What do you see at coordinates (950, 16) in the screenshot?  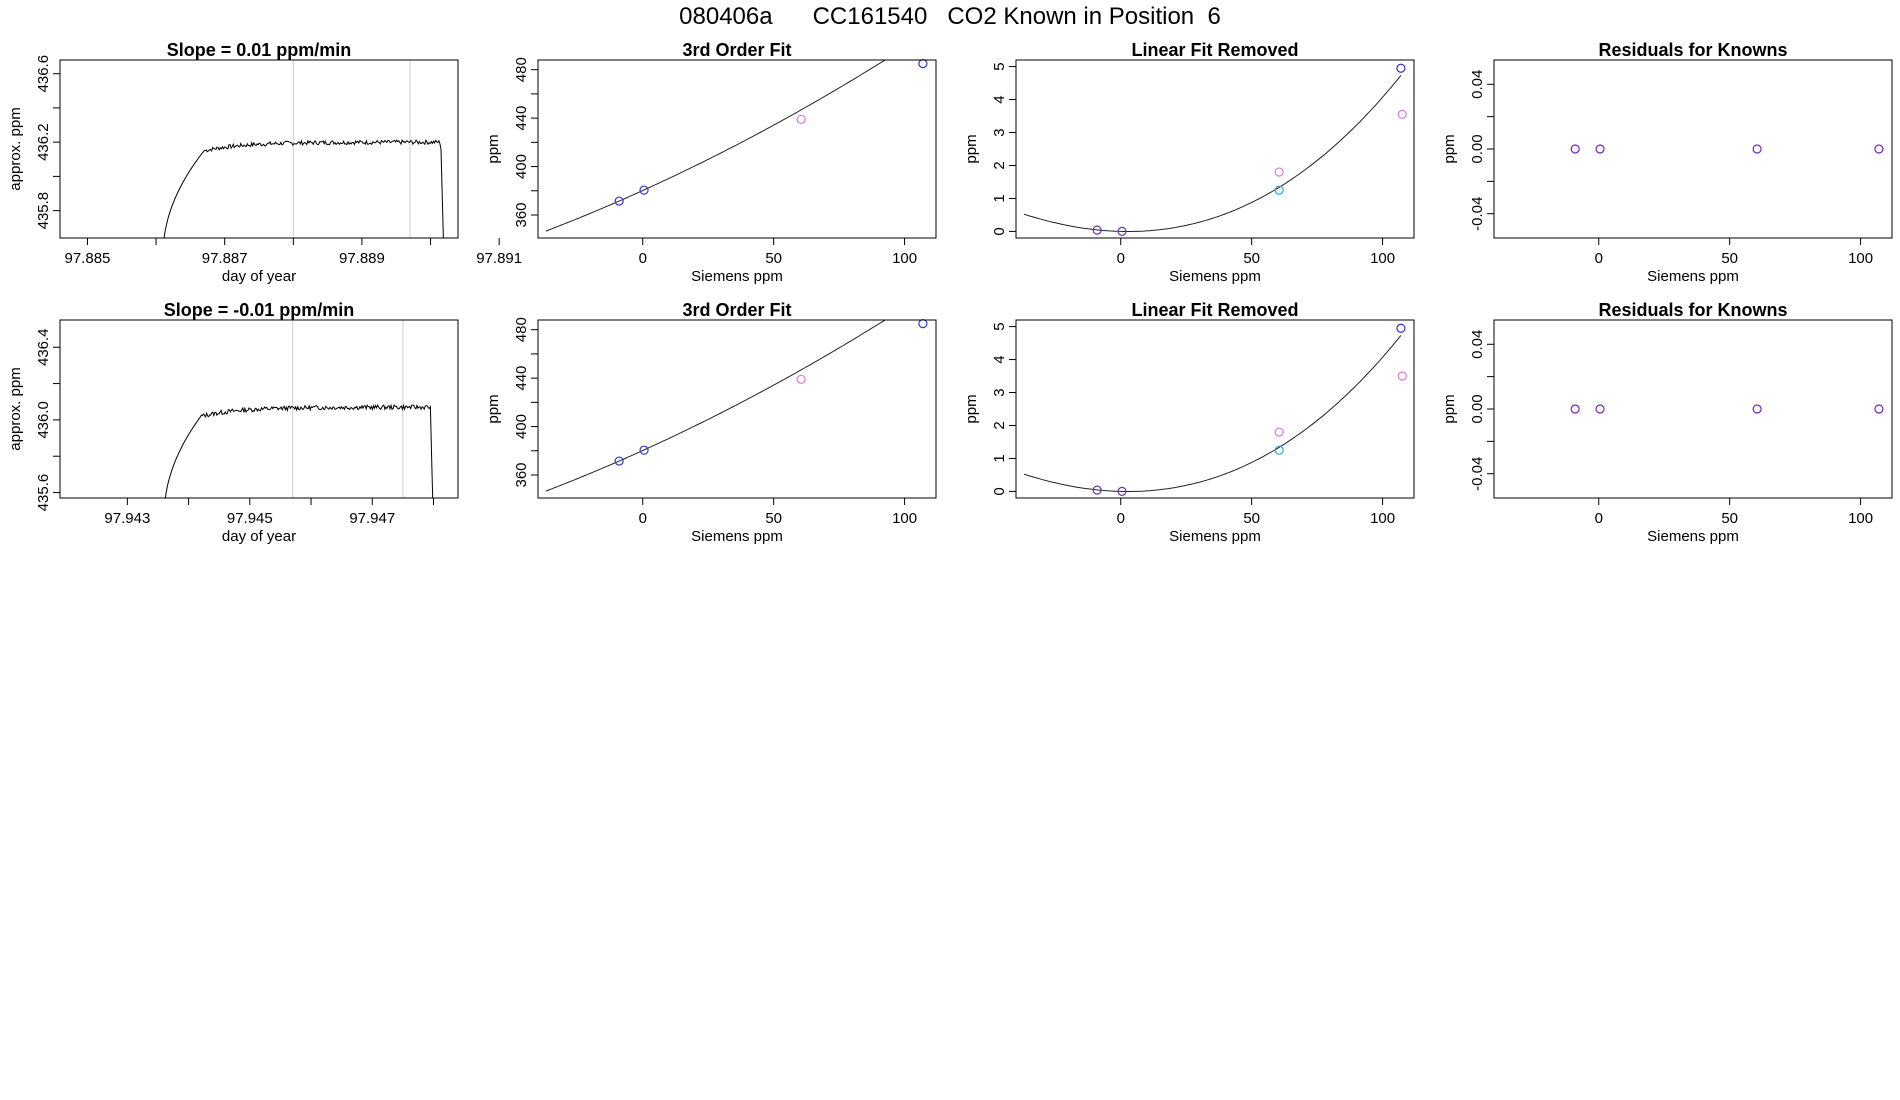 I see `figure-title: 080406a CC161540 CO2 Known in Position 6` at bounding box center [950, 16].